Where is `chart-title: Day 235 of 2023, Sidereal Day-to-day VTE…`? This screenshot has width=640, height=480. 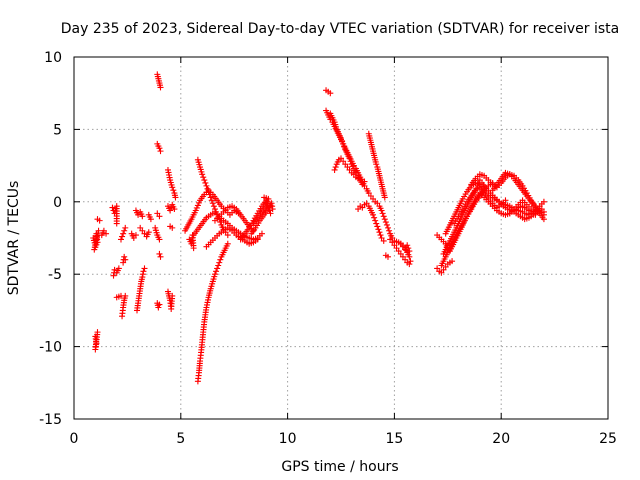
chart-title: Day 235 of 2023, Sidereal Day-to-day VTE… is located at coordinates (340, 29).